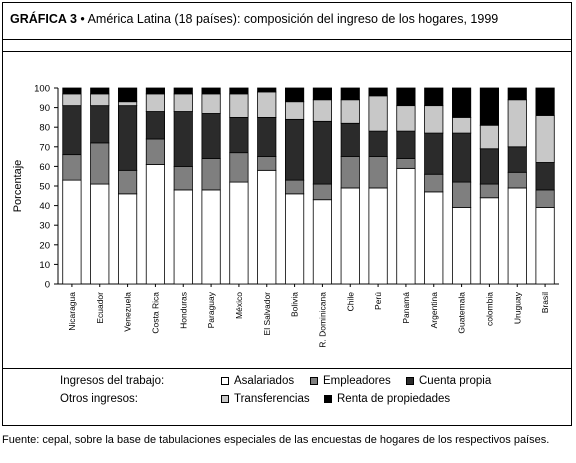  Describe the element at coordinates (44, 108) in the screenshot. I see `y-tick-label-90: 90` at that location.